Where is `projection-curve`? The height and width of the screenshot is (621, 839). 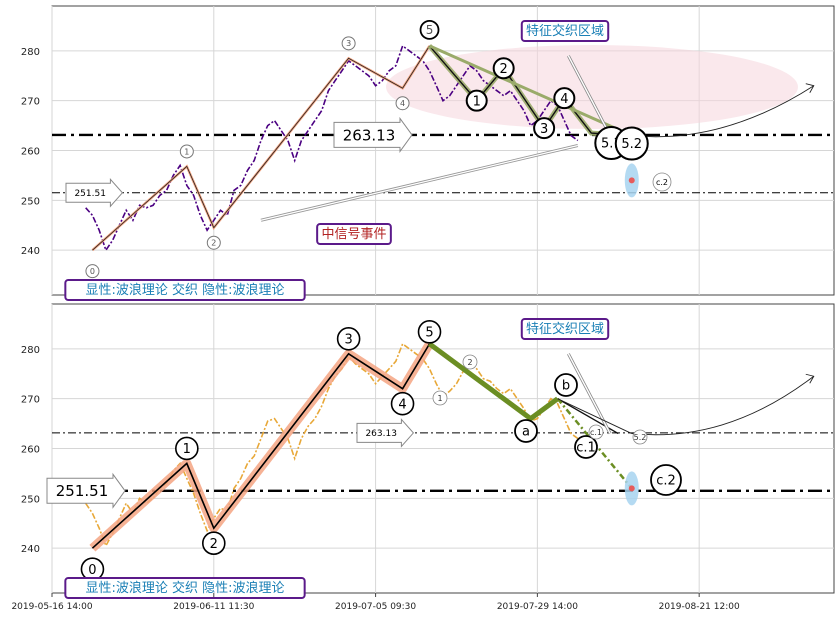
projection-curve is located at coordinates (723, 111).